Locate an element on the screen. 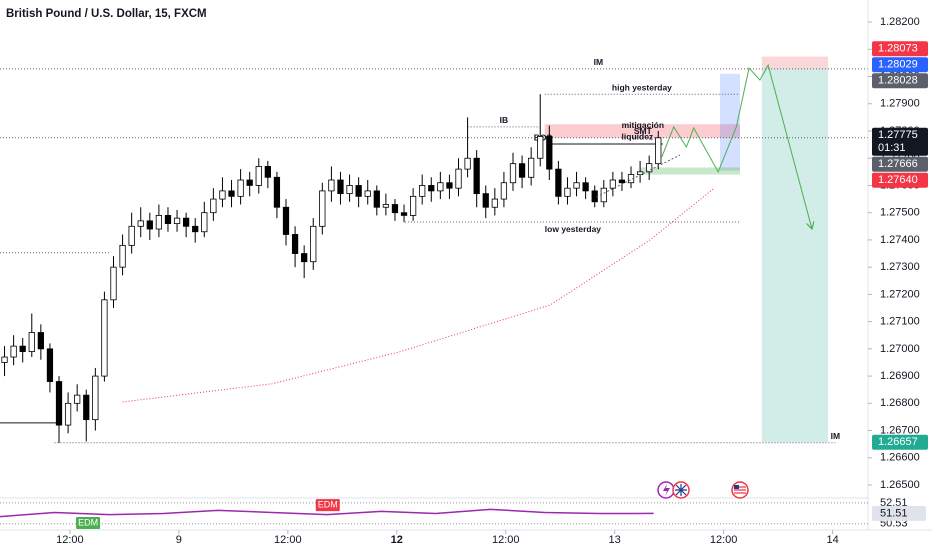  price-label: 1.27666 is located at coordinates (898, 164).